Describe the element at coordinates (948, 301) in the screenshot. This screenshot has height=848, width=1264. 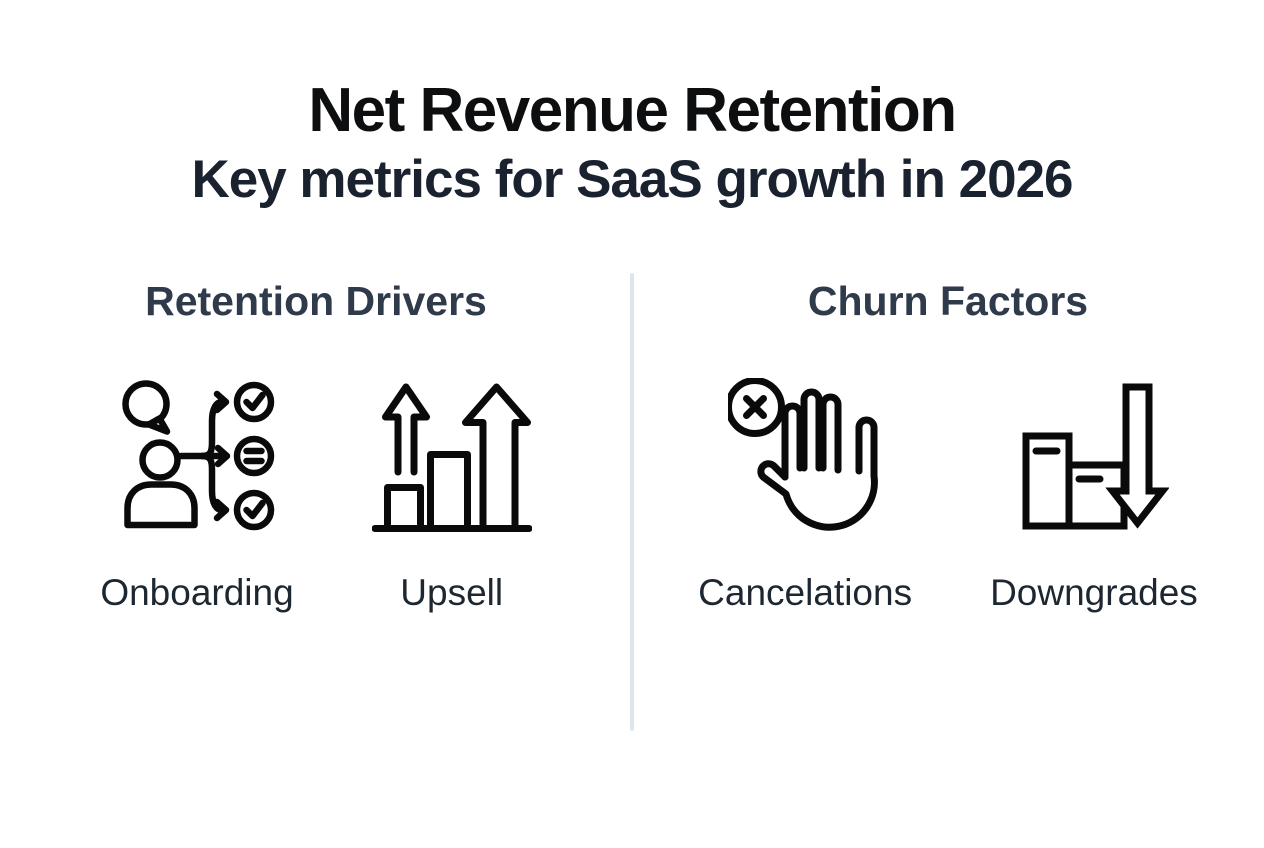
I see `column-heading: Churn Factors` at that location.